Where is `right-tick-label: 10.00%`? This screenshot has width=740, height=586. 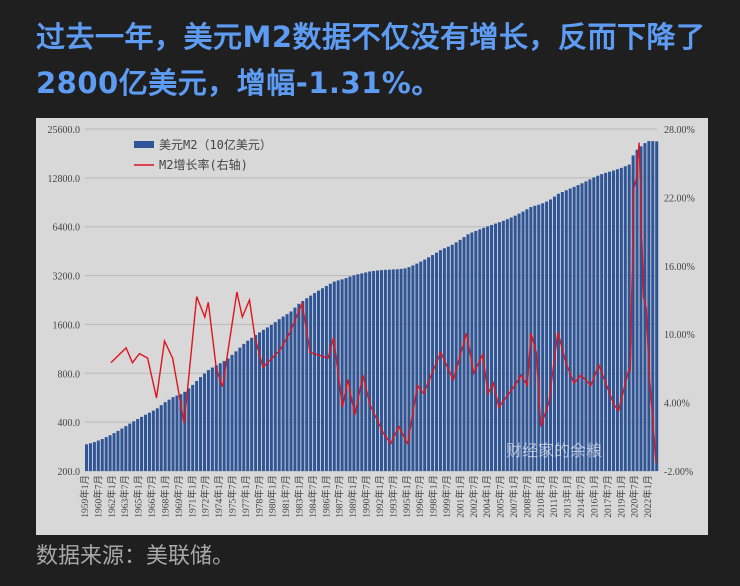
right-tick-label: 10.00% is located at coordinates (679, 335).